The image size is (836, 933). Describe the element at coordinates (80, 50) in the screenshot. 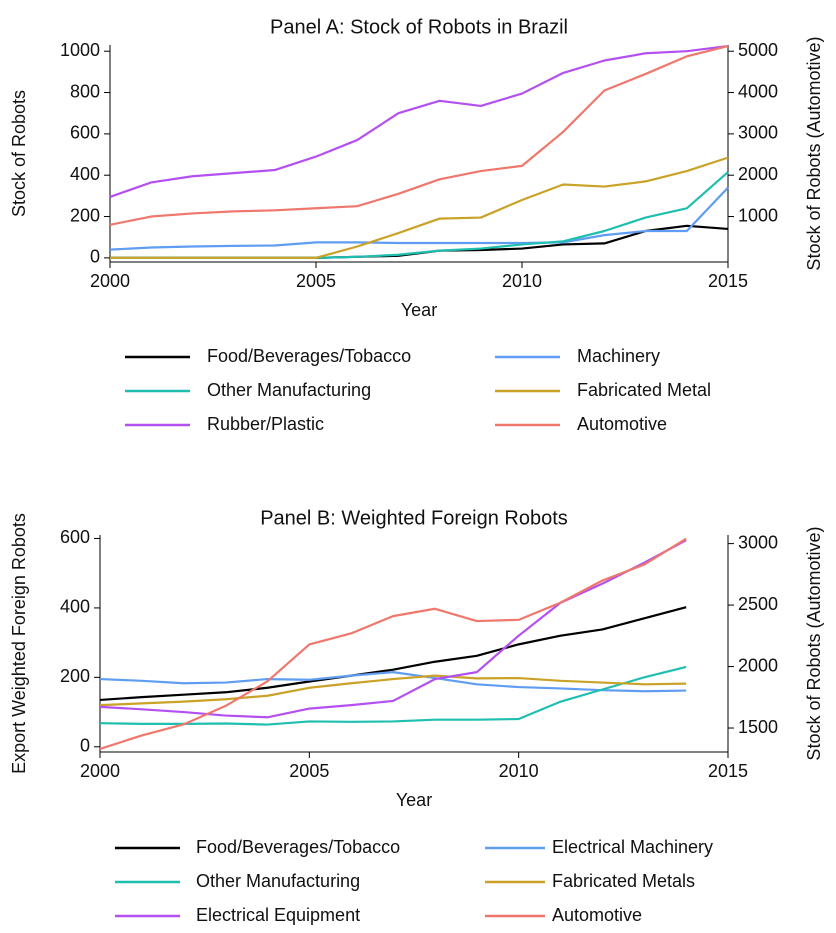

I see `y-tick-label: 1000` at that location.